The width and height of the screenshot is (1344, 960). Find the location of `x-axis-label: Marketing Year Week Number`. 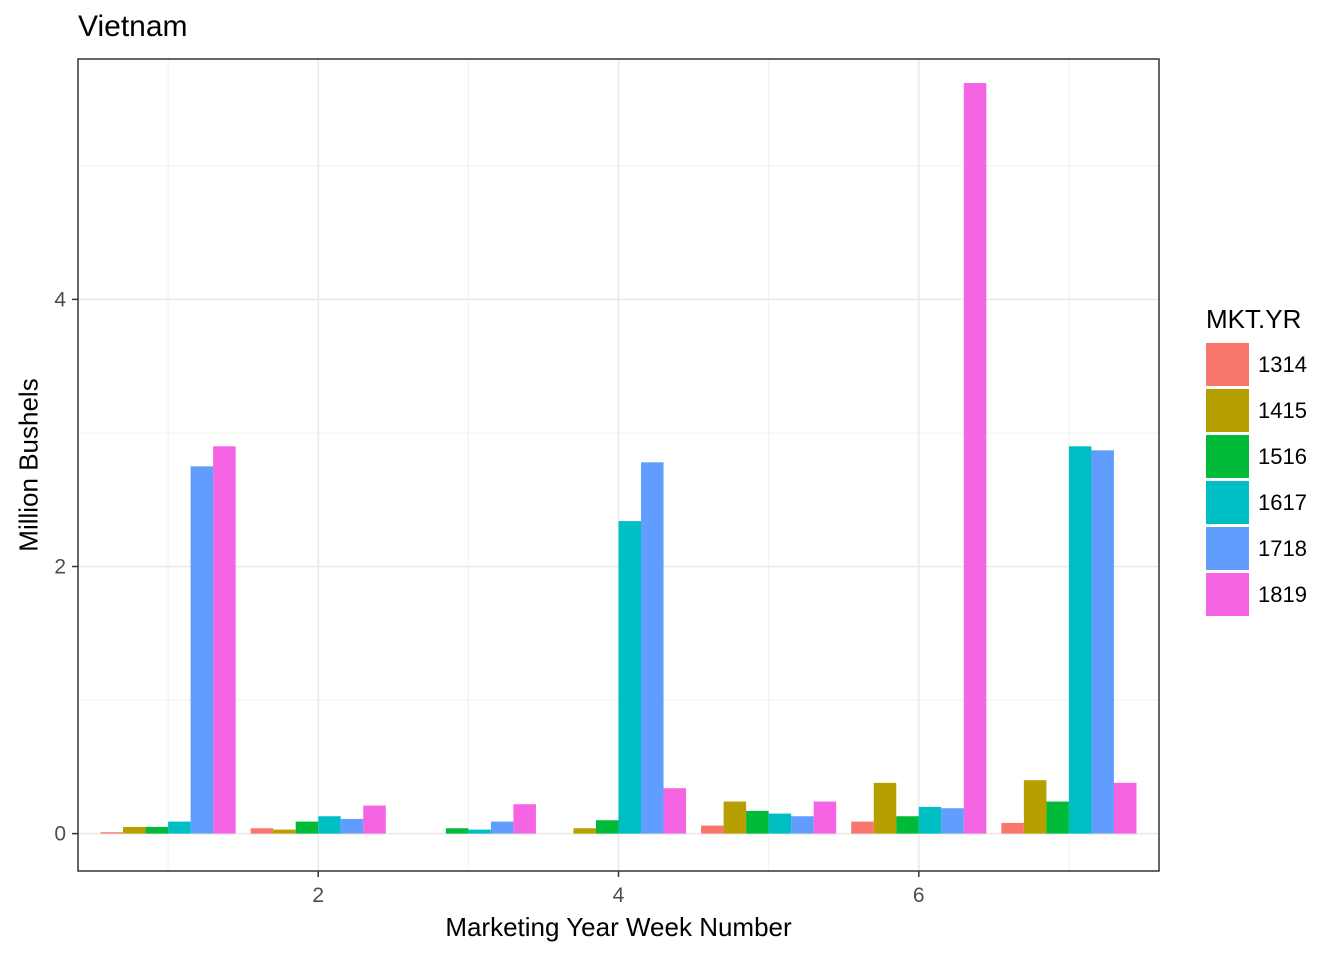

x-axis-label: Marketing Year Week Number is located at coordinates (618, 927).